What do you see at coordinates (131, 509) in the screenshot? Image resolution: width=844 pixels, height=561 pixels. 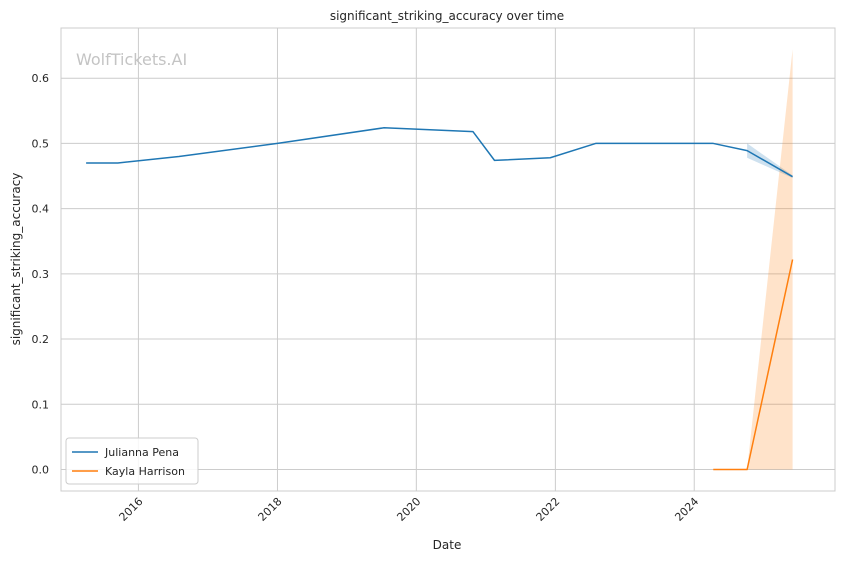 I see `x-tick-label: 2016` at bounding box center [131, 509].